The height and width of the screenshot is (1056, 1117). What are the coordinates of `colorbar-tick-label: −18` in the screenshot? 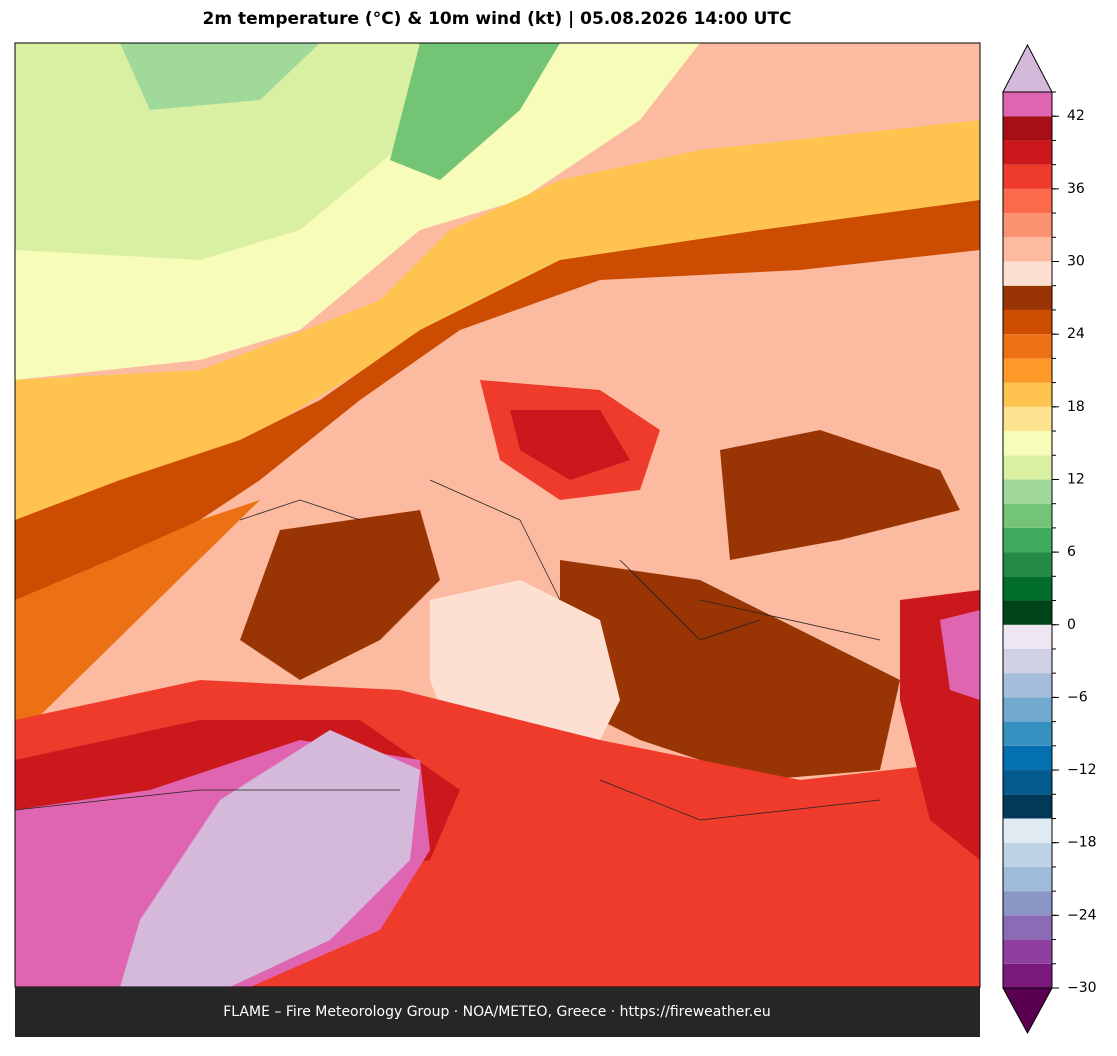 It's located at (1082, 843).